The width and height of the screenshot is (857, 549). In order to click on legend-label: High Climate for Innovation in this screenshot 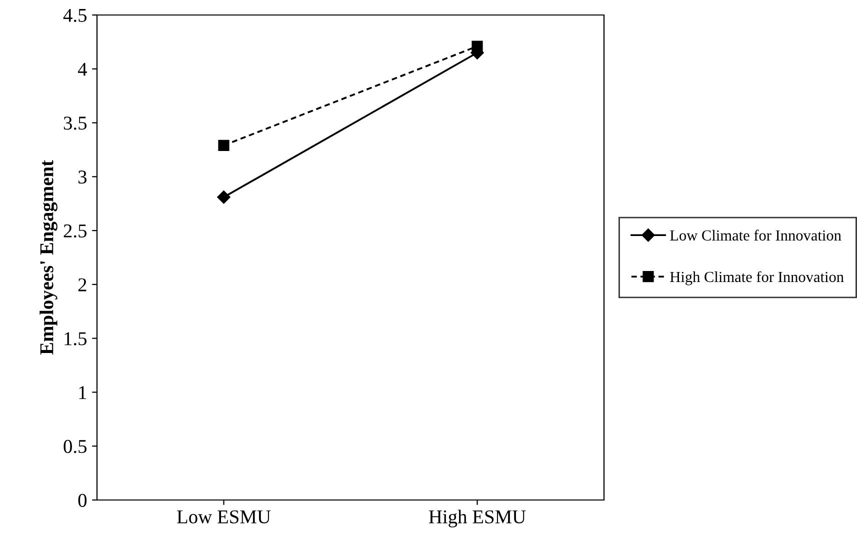, I will do `click(757, 278)`.